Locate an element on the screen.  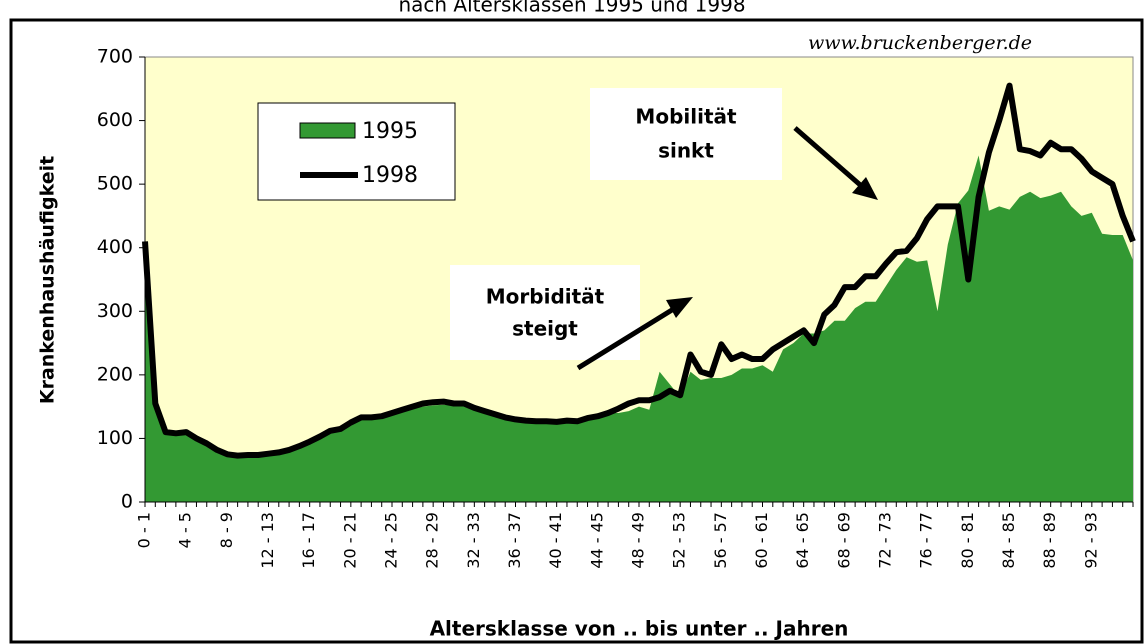
x-tick-label: 36 - 37 is located at coordinates (514, 540).